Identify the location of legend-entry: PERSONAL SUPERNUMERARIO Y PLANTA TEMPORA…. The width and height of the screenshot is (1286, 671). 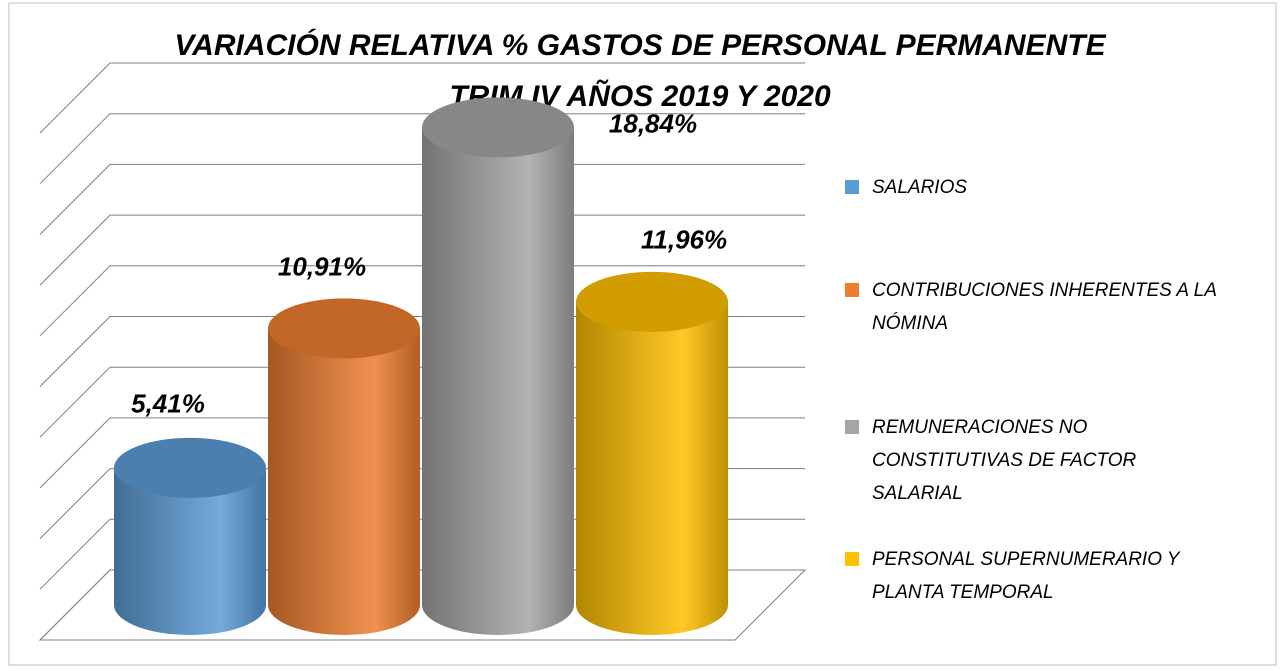
(1035, 576).